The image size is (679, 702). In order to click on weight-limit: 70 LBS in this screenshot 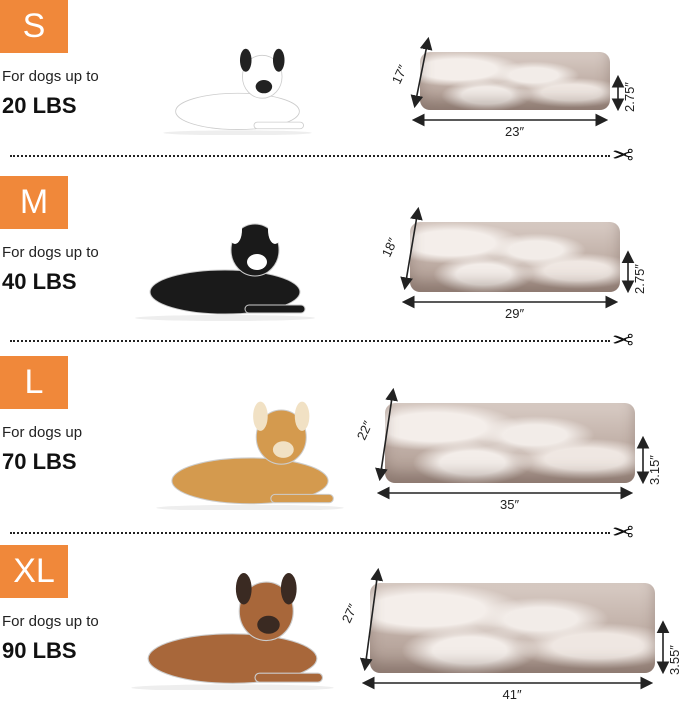, I will do `click(39, 461)`.